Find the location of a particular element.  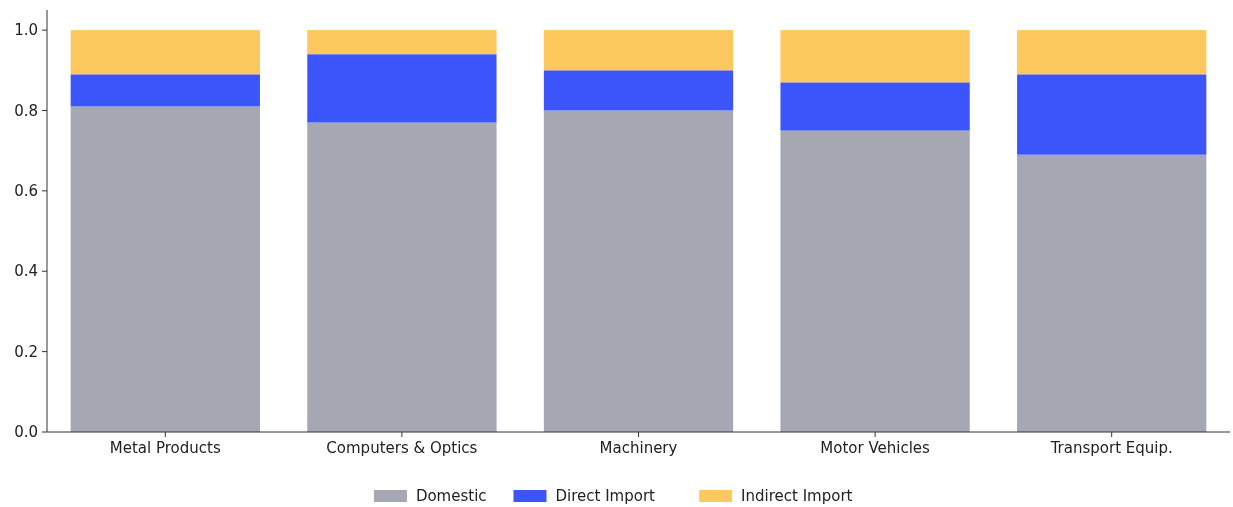

legend-label: Domestic is located at coordinates (451, 496).